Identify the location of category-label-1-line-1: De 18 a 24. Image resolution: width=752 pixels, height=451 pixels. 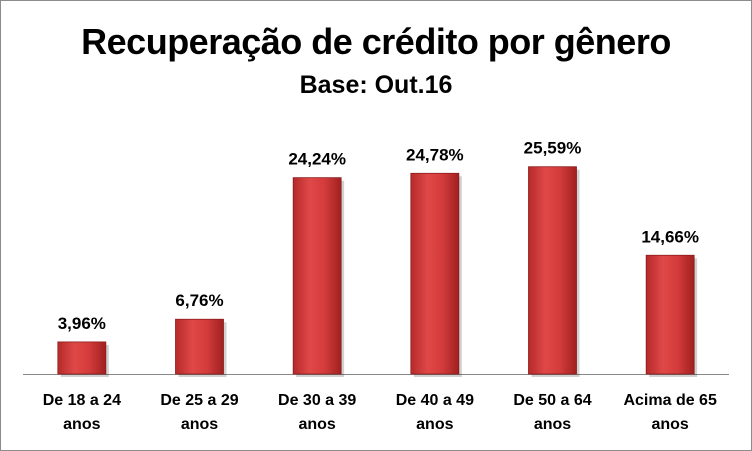
(82, 400).